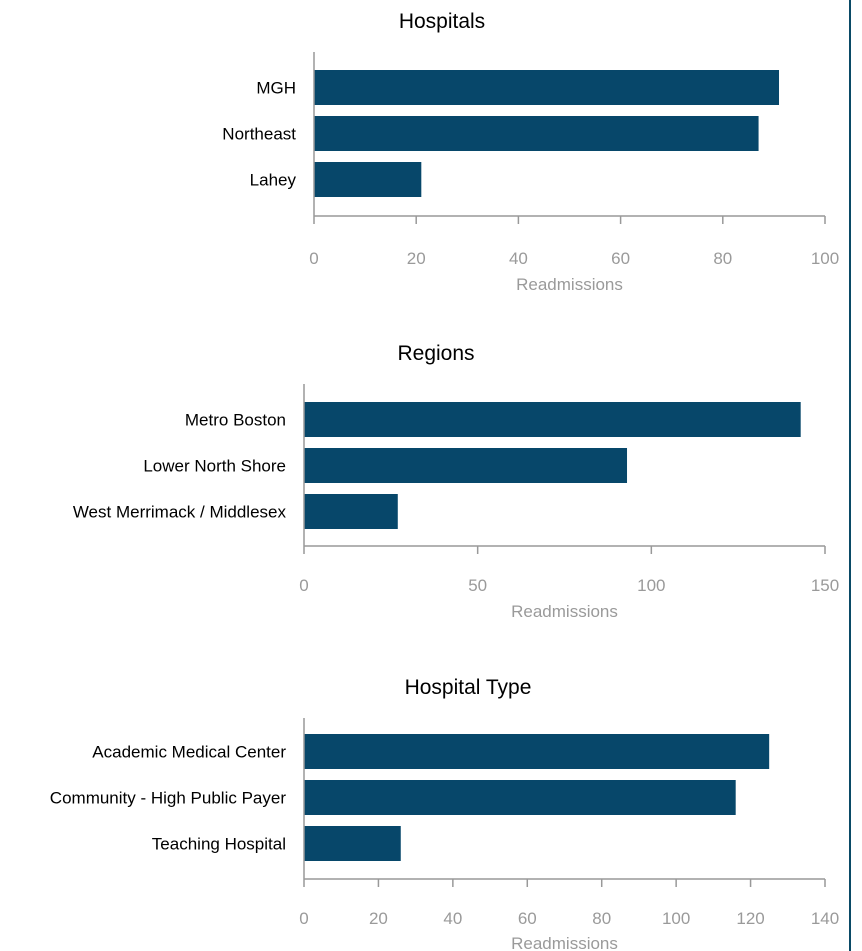 This screenshot has width=862, height=951. I want to click on x-tick-label: 150, so click(825, 585).